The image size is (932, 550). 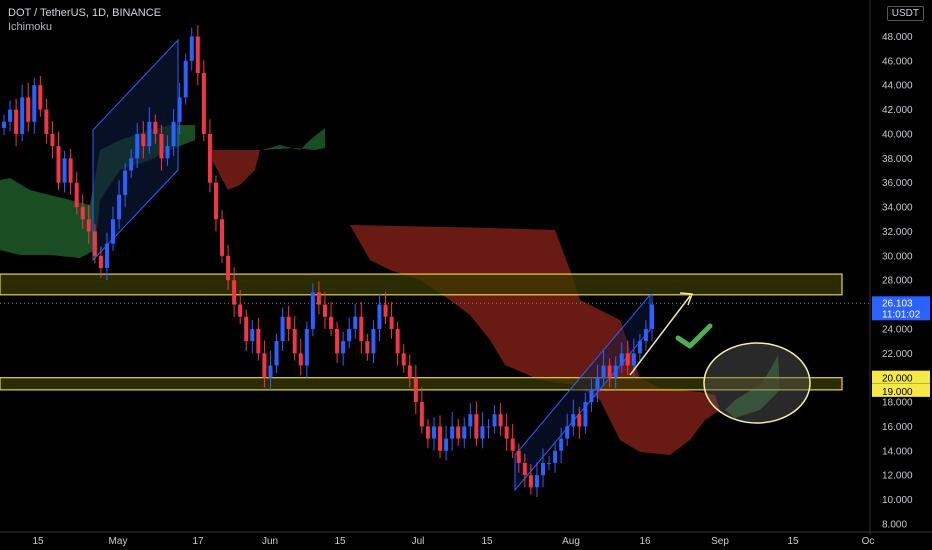 What do you see at coordinates (198, 541) in the screenshot?
I see `time-tick-label: 17` at bounding box center [198, 541].